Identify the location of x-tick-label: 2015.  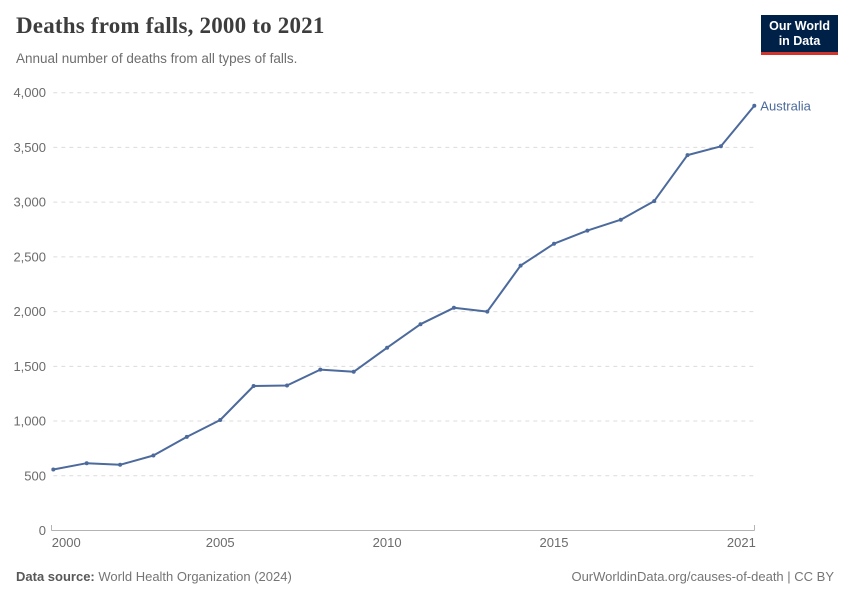
(554, 542).